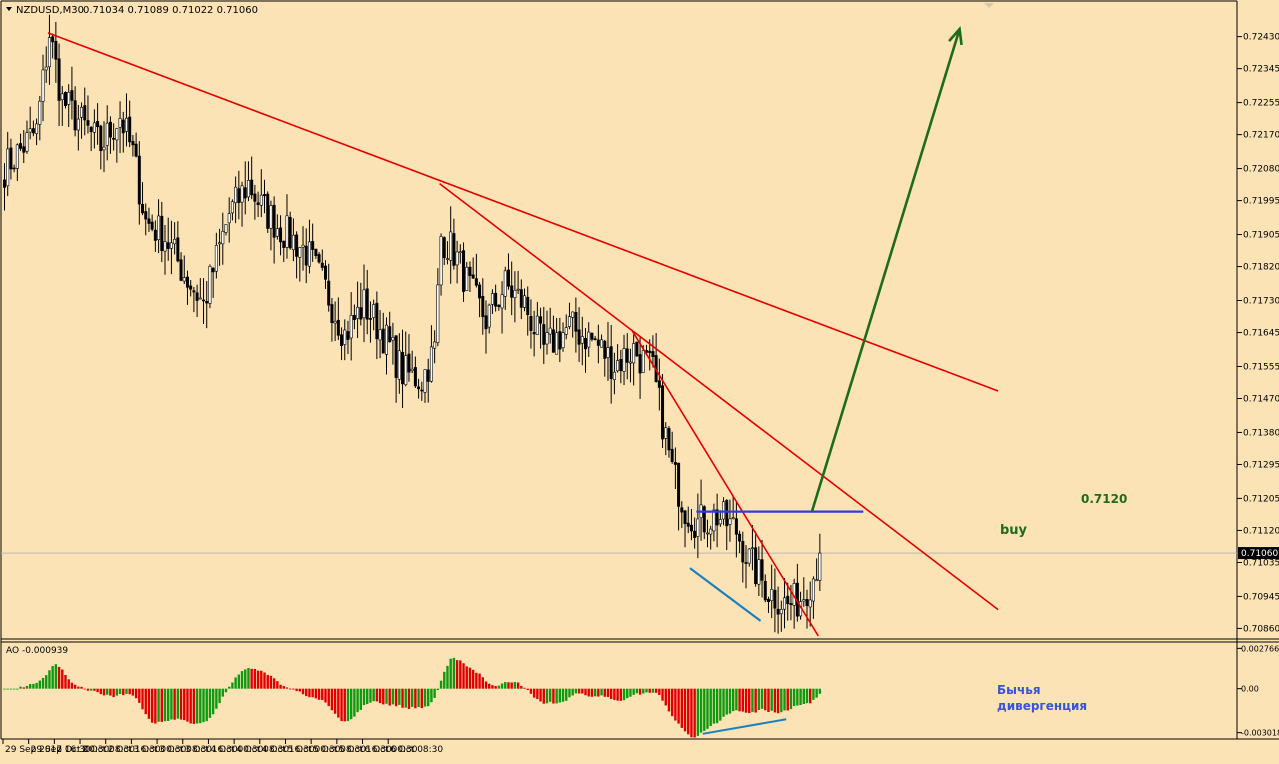 This screenshot has height=764, width=1279. Describe the element at coordinates (236, 750) in the screenshot. I see `time-tick-label: 4 Oct 00:30` at that location.